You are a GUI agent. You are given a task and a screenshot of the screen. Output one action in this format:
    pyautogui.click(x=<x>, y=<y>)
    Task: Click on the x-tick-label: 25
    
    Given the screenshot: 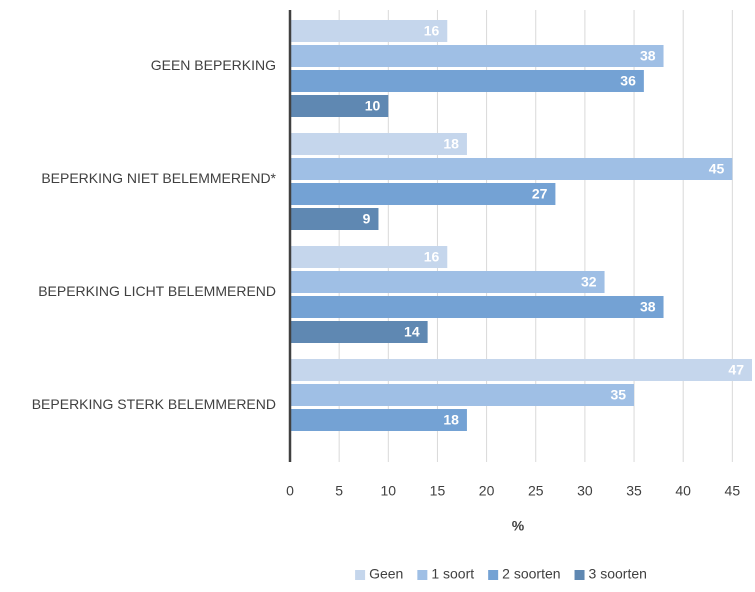 What is the action you would take?
    pyautogui.click(x=536, y=491)
    